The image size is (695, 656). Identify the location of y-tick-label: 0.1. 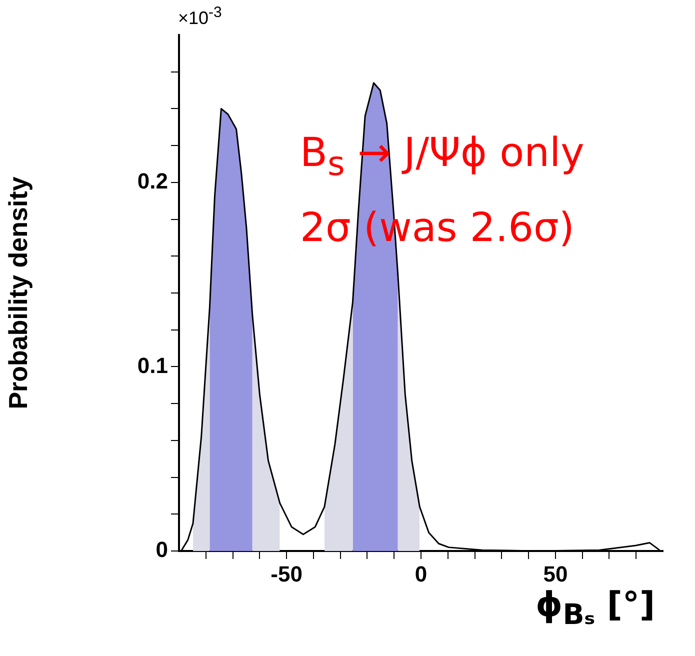
(152, 365).